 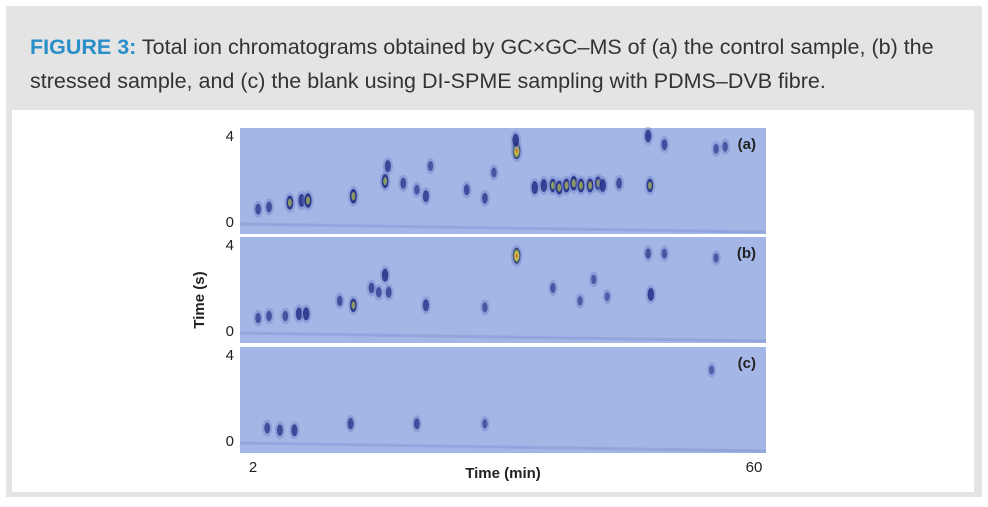 I want to click on panel-label: (c), so click(x=747, y=363).